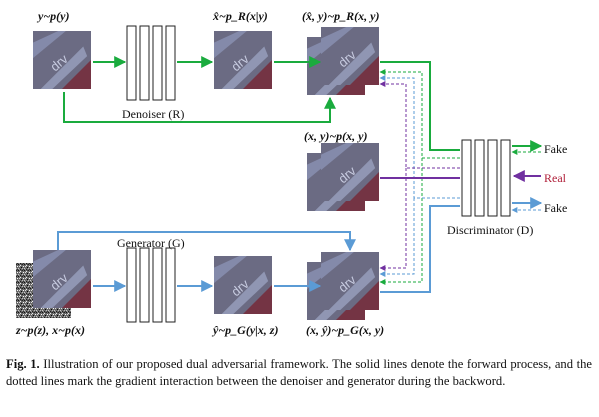 Image resolution: width=599 pixels, height=417 pixels. Describe the element at coordinates (151, 63) in the screenshot. I see `denoiser-network` at that location.